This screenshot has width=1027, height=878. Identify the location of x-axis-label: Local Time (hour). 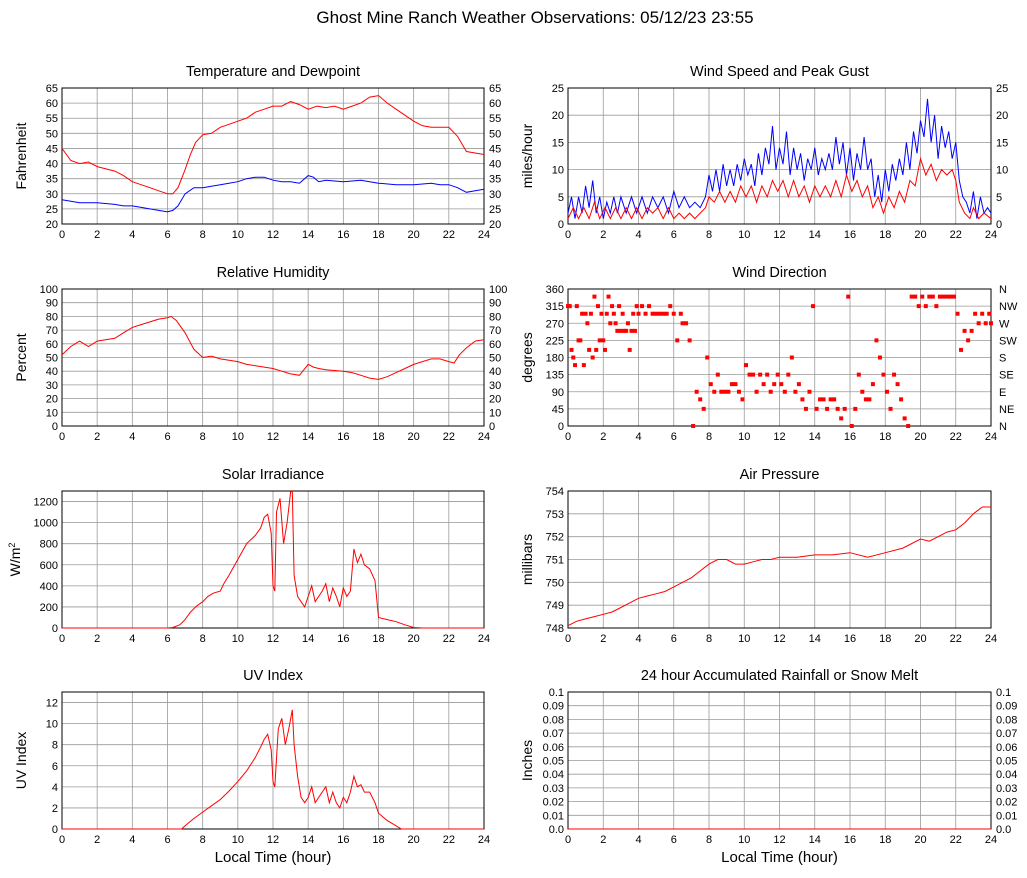
(779, 857).